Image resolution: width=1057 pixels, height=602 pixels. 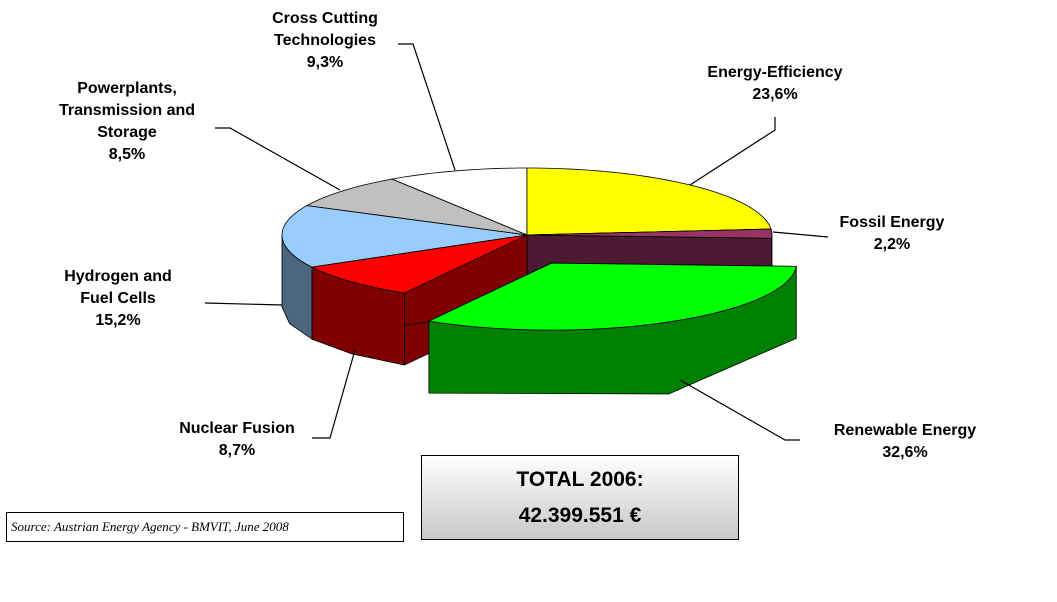 I want to click on value-label: 32,6%, so click(x=905, y=452).